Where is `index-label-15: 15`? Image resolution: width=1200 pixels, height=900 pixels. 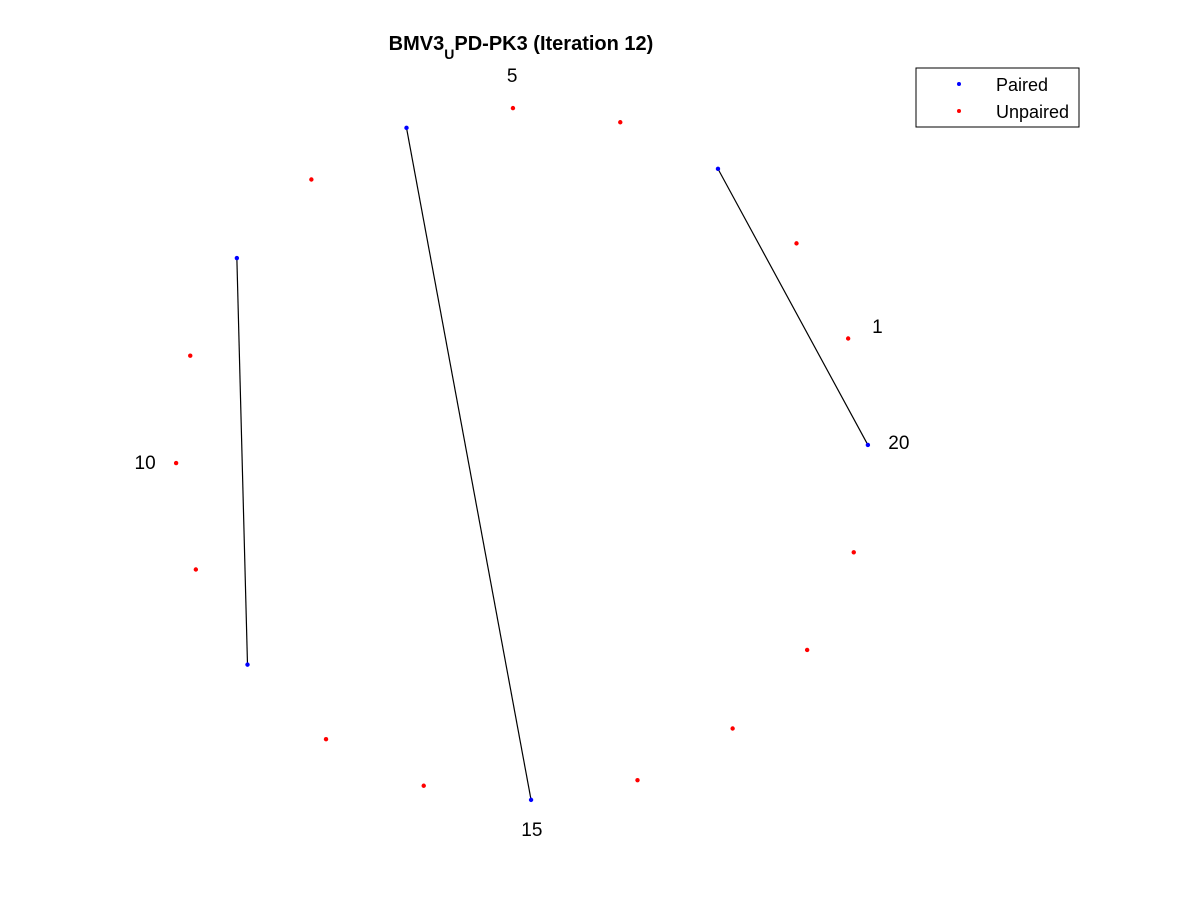 index-label-15: 15 is located at coordinates (531, 830).